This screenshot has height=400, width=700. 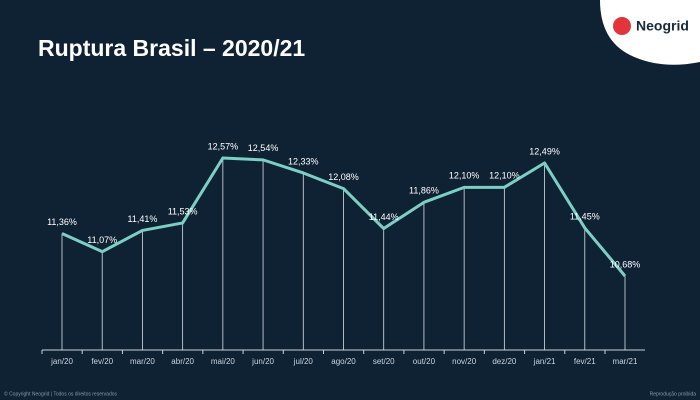 What do you see at coordinates (303, 161) in the screenshot?
I see `data-label: 12,33%` at bounding box center [303, 161].